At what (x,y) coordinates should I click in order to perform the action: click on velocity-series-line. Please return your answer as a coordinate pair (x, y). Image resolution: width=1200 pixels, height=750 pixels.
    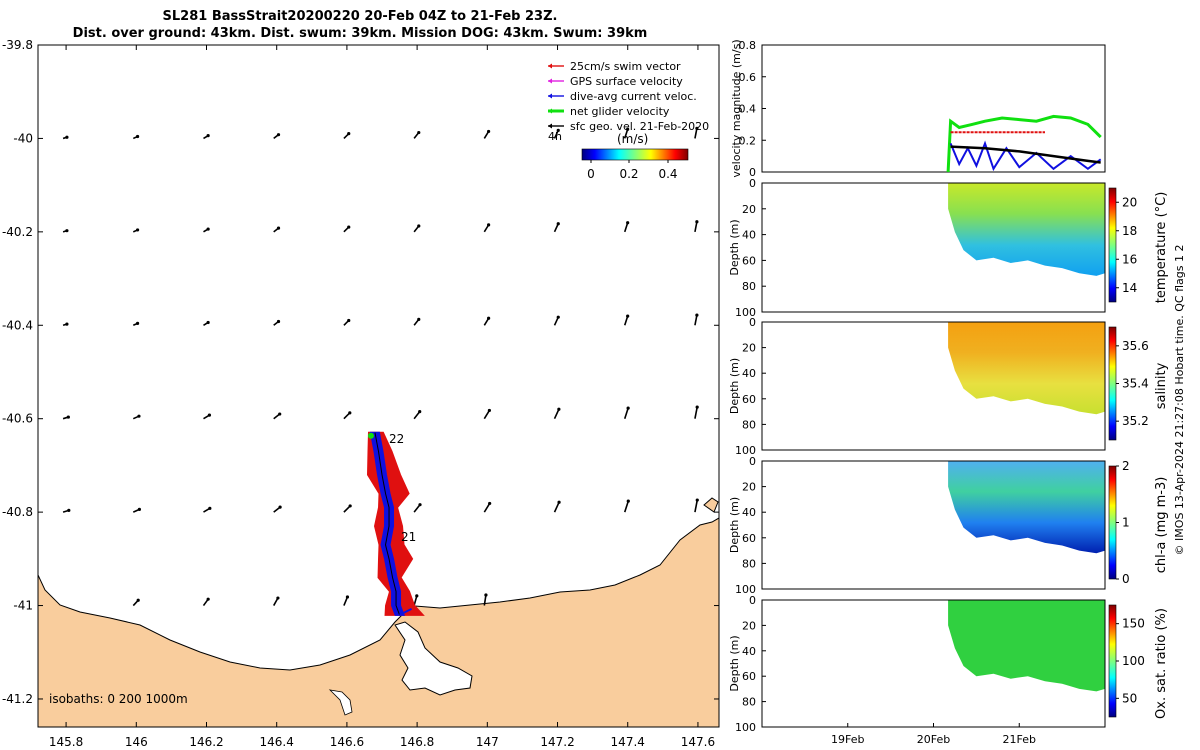
    Looking at the image, I should click on (1025, 154).